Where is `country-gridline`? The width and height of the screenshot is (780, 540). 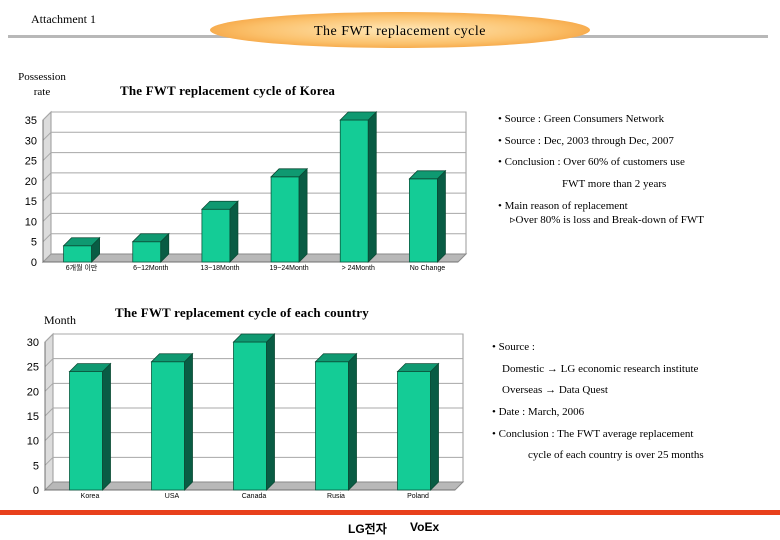
country-gridline is located at coordinates (253, 338).